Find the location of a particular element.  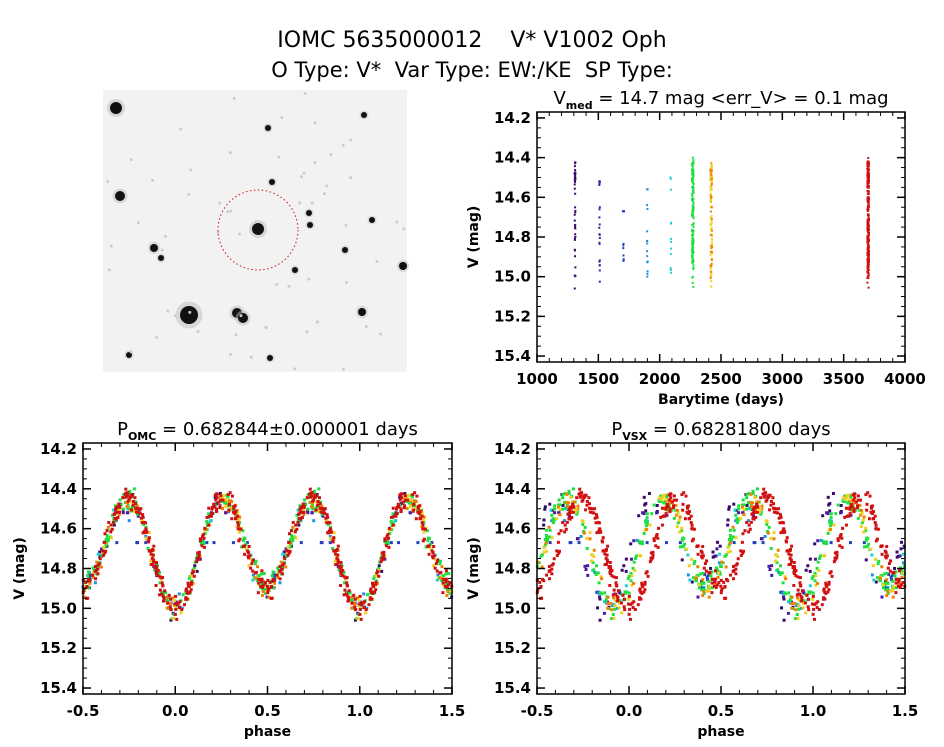

y-tick-label: 15.4 is located at coordinates (58, 688).